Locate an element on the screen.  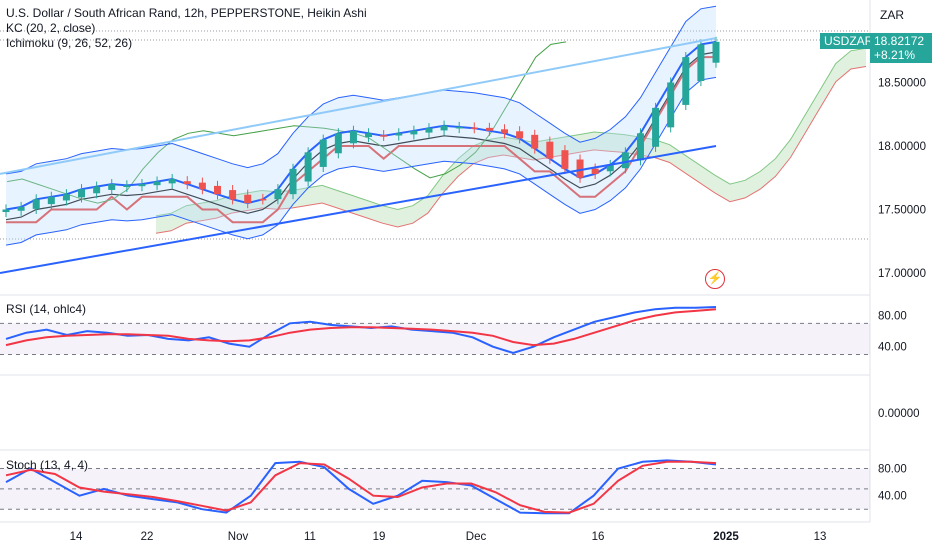
price-tick-label: 18.50000 is located at coordinates (902, 84).